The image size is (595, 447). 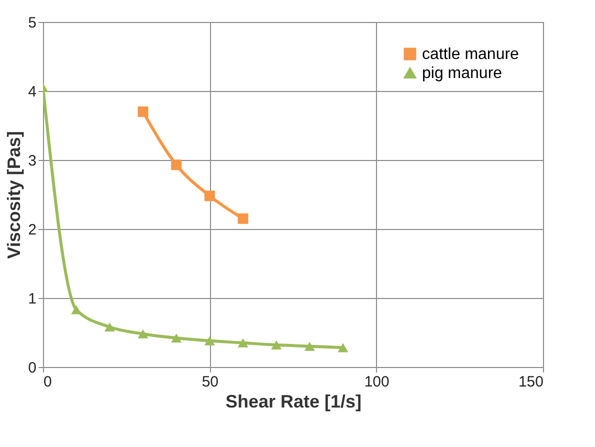 What do you see at coordinates (14, 195) in the screenshot?
I see `y-axis-title: Viscosity [Pas]` at bounding box center [14, 195].